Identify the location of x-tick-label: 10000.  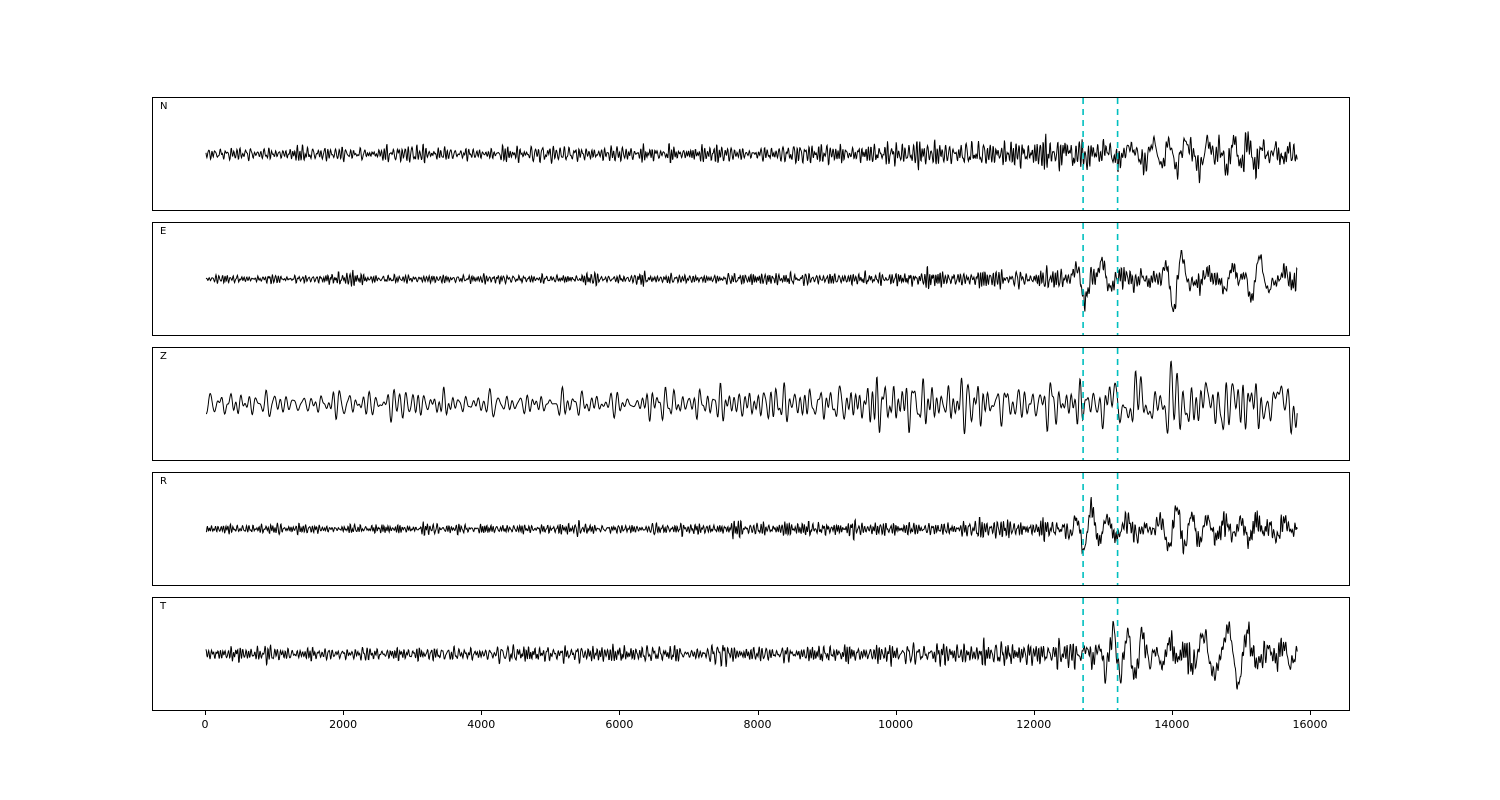
(896, 724).